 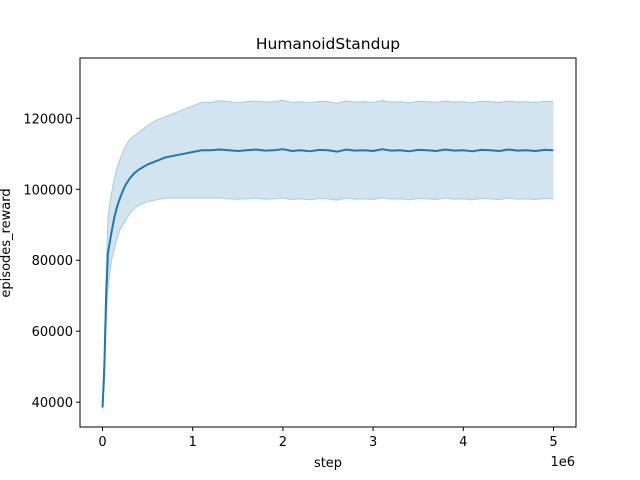 What do you see at coordinates (283, 442) in the screenshot?
I see `x-tick-label: 2` at bounding box center [283, 442].